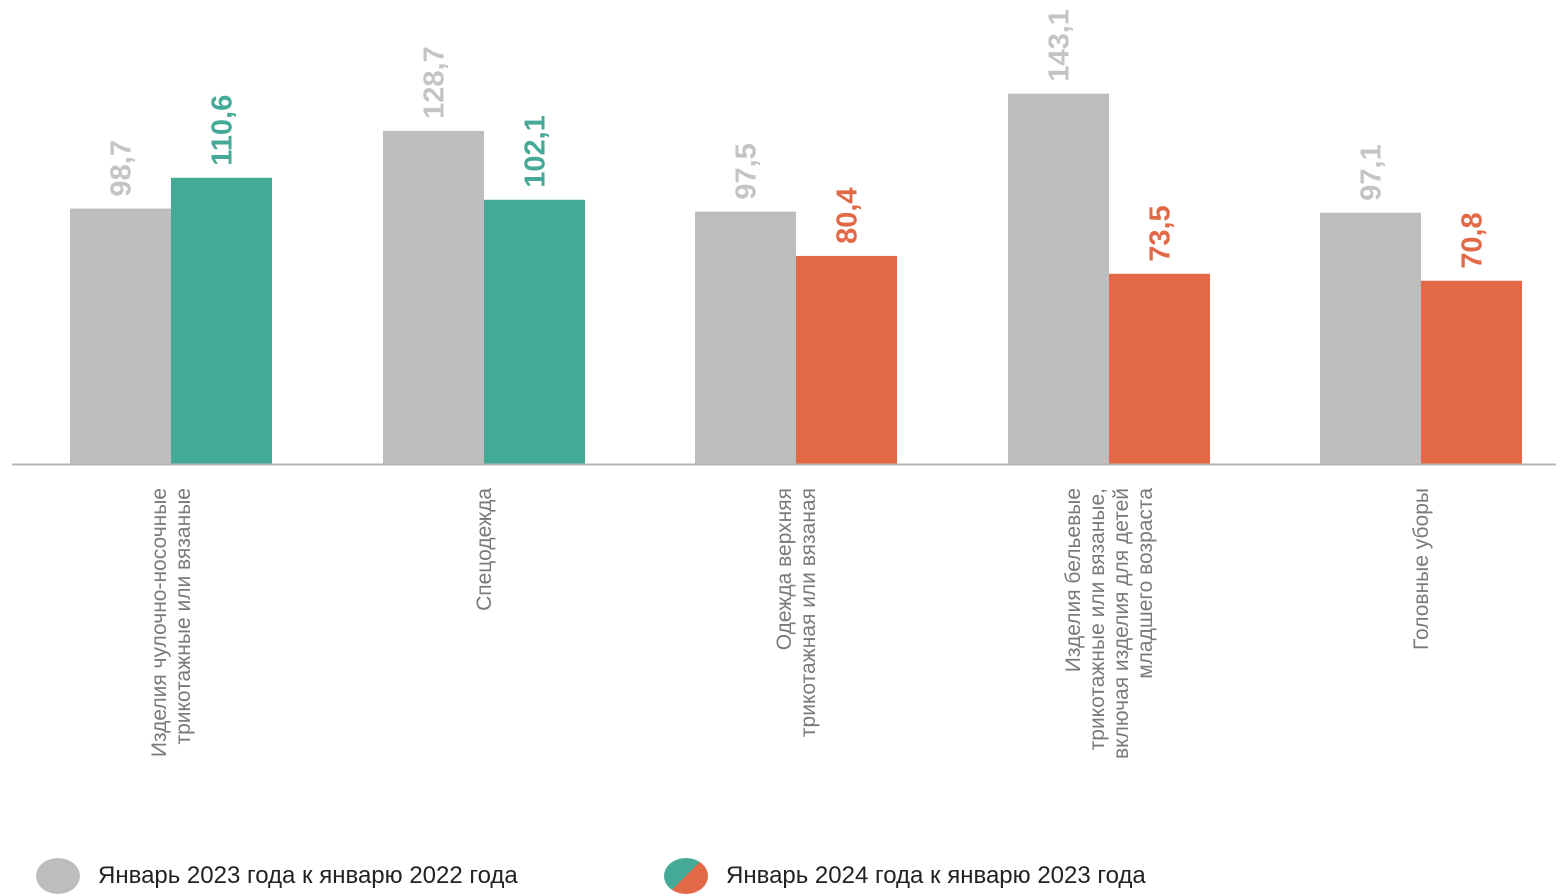 The width and height of the screenshot is (1560, 896). What do you see at coordinates (747, 171) in the screenshot?
I see `value-label-2023-outerwear: 97,5` at bounding box center [747, 171].